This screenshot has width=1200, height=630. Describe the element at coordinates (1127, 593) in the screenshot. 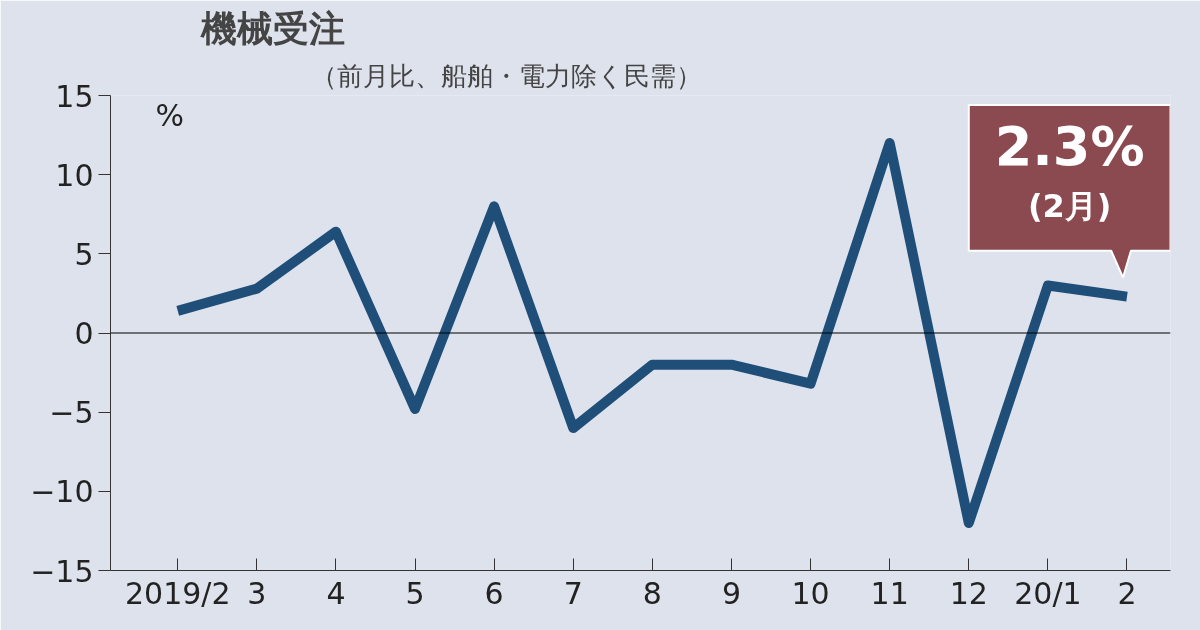

I see `x-tick-label: 2` at that location.